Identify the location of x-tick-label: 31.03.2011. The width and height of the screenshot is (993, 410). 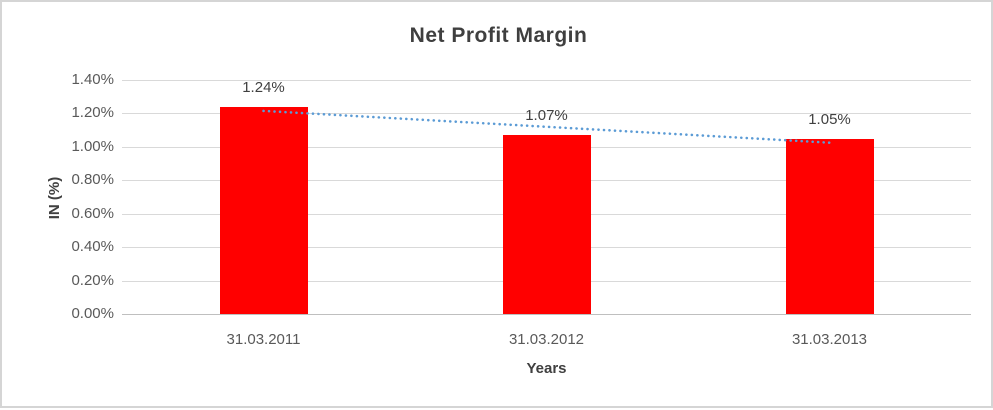
(263, 339).